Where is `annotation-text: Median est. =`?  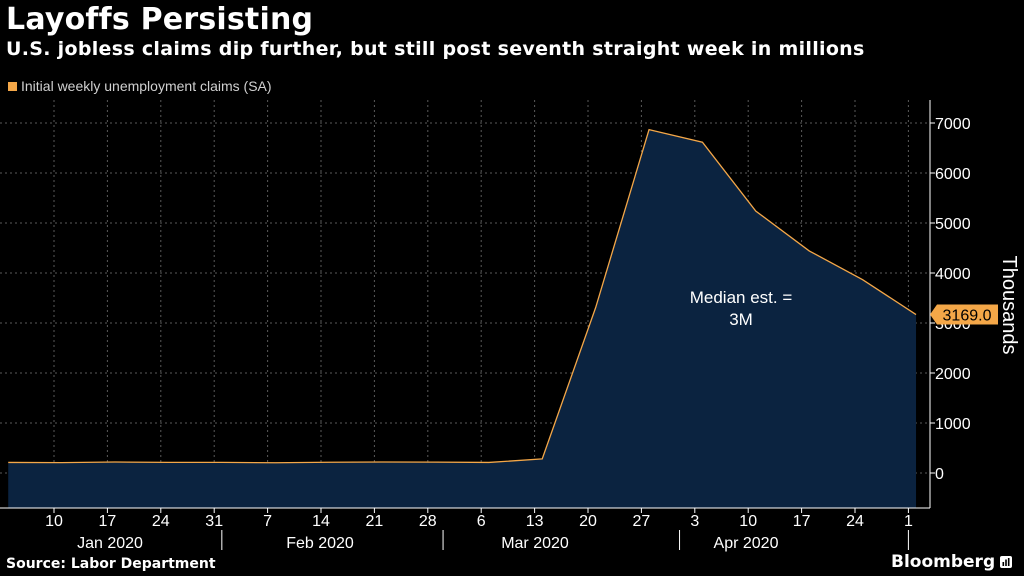 annotation-text: Median est. = is located at coordinates (741, 297).